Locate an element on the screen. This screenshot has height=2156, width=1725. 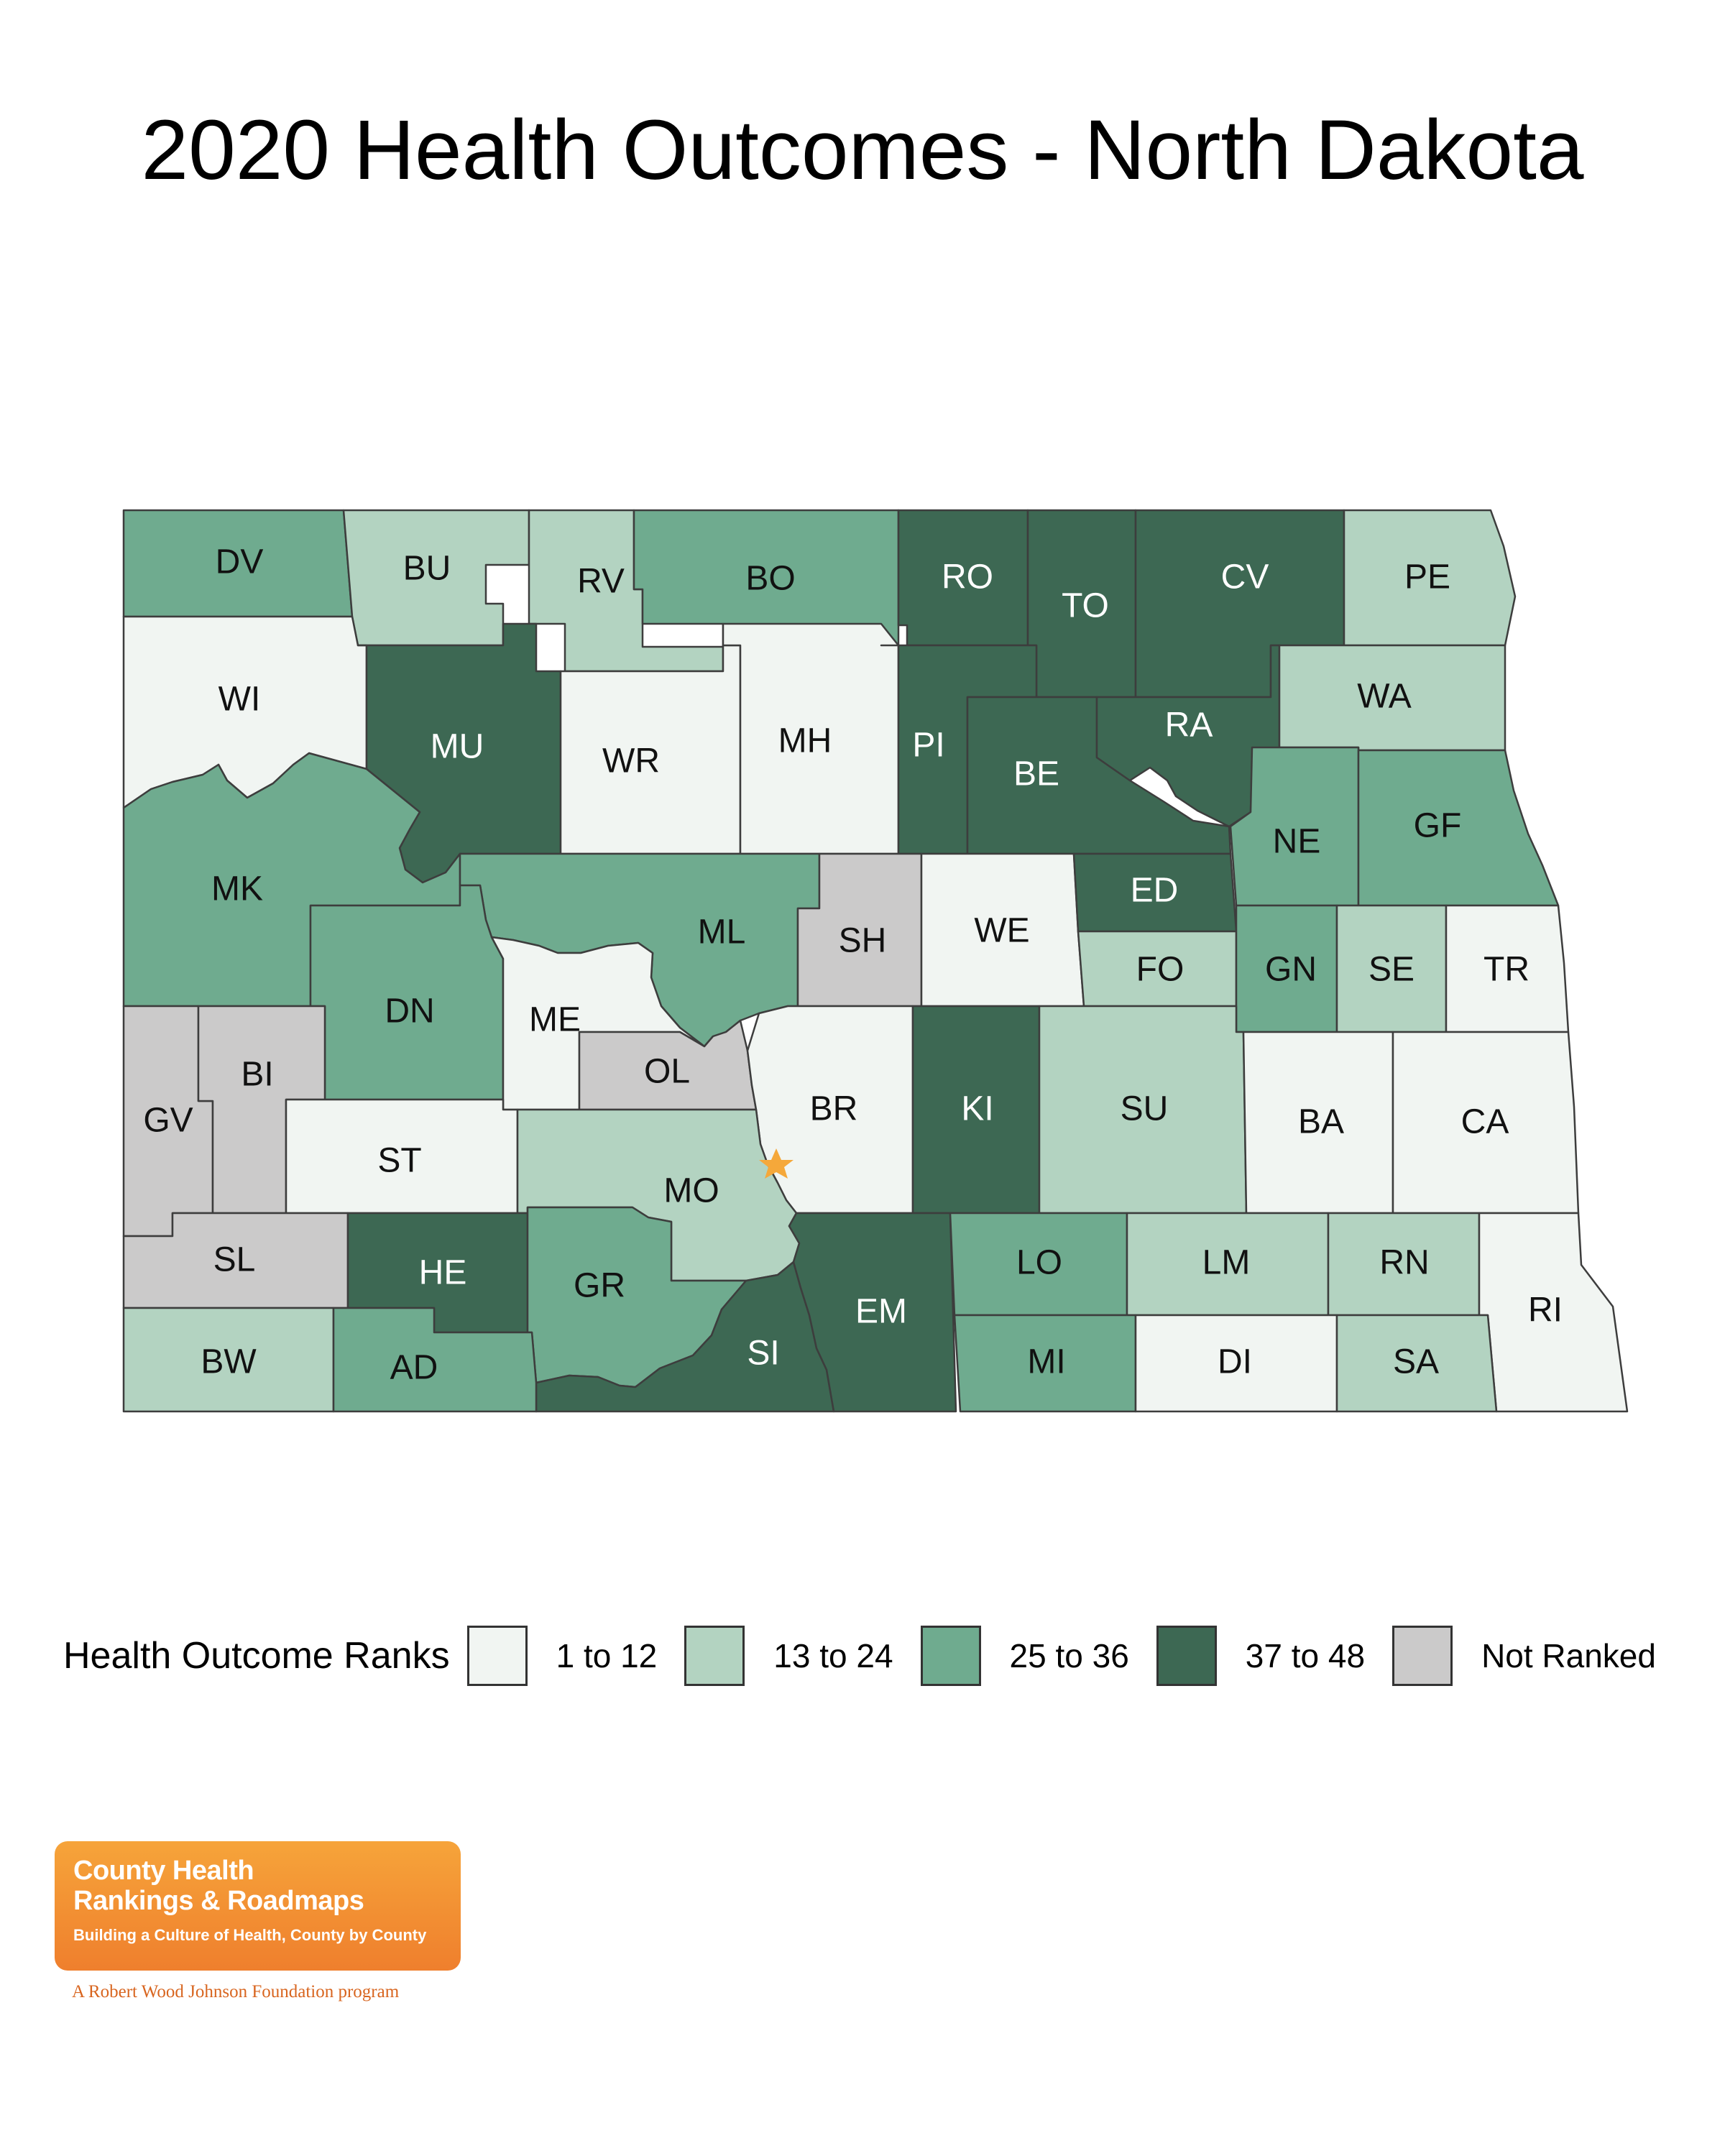
map-title: 2020 Health Outcomes - North Dakota is located at coordinates (862, 150).